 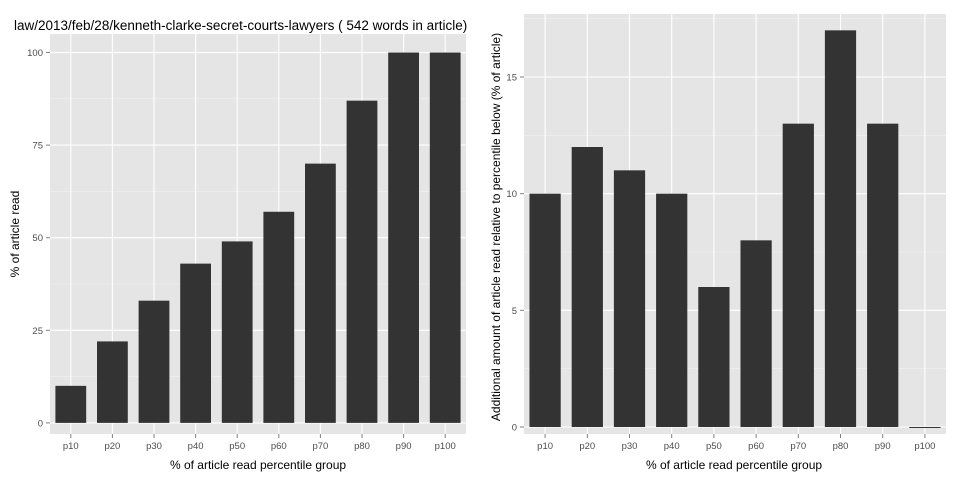 What do you see at coordinates (734, 465) in the screenshot?
I see `right-x-axis-label: % of article read percentile group` at bounding box center [734, 465].